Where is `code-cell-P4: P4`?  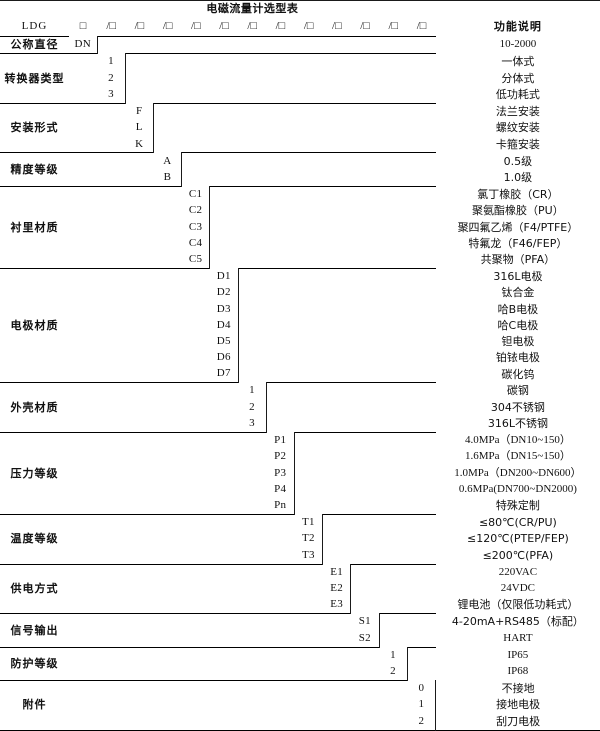 code-cell-P4: P4 is located at coordinates (281, 489).